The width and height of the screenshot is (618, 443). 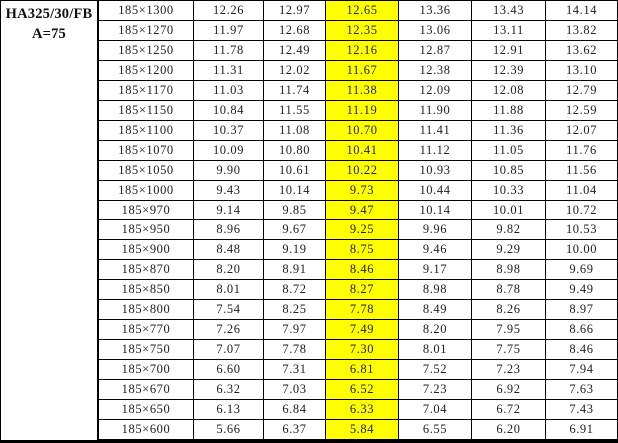 What do you see at coordinates (508, 390) in the screenshot?
I see `value-cell: 6.92` at bounding box center [508, 390].